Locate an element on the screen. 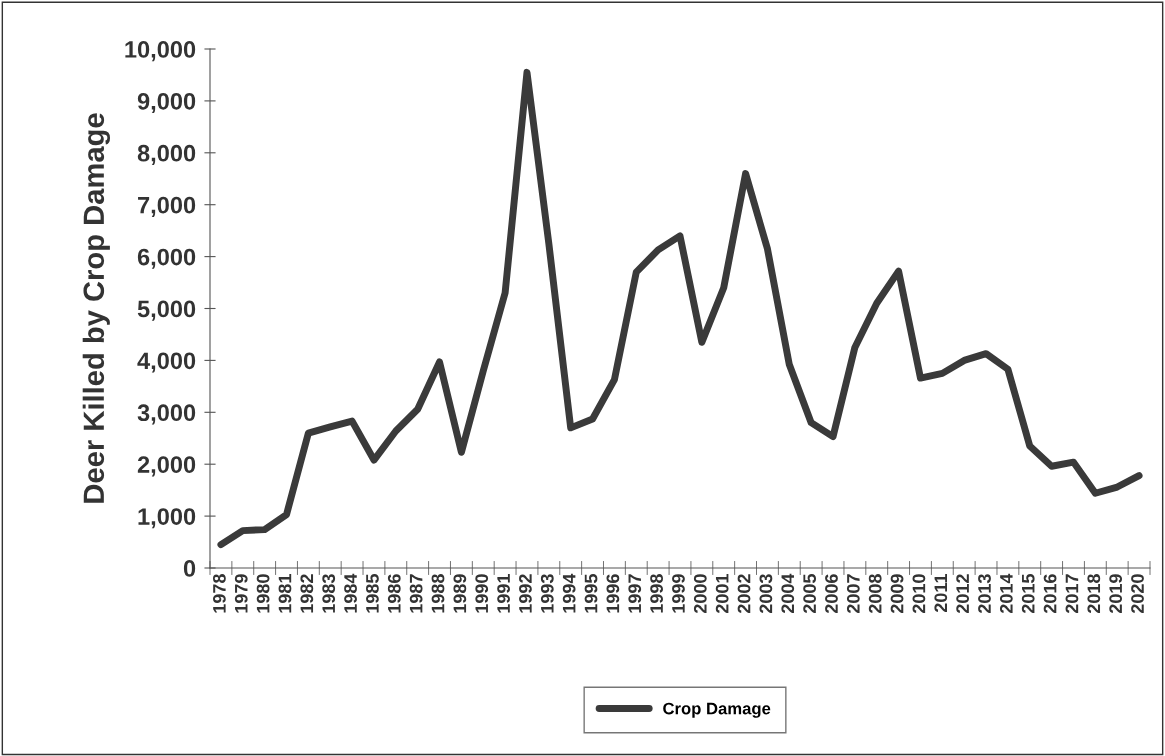  x-tick-label: 1983 is located at coordinates (329, 593).